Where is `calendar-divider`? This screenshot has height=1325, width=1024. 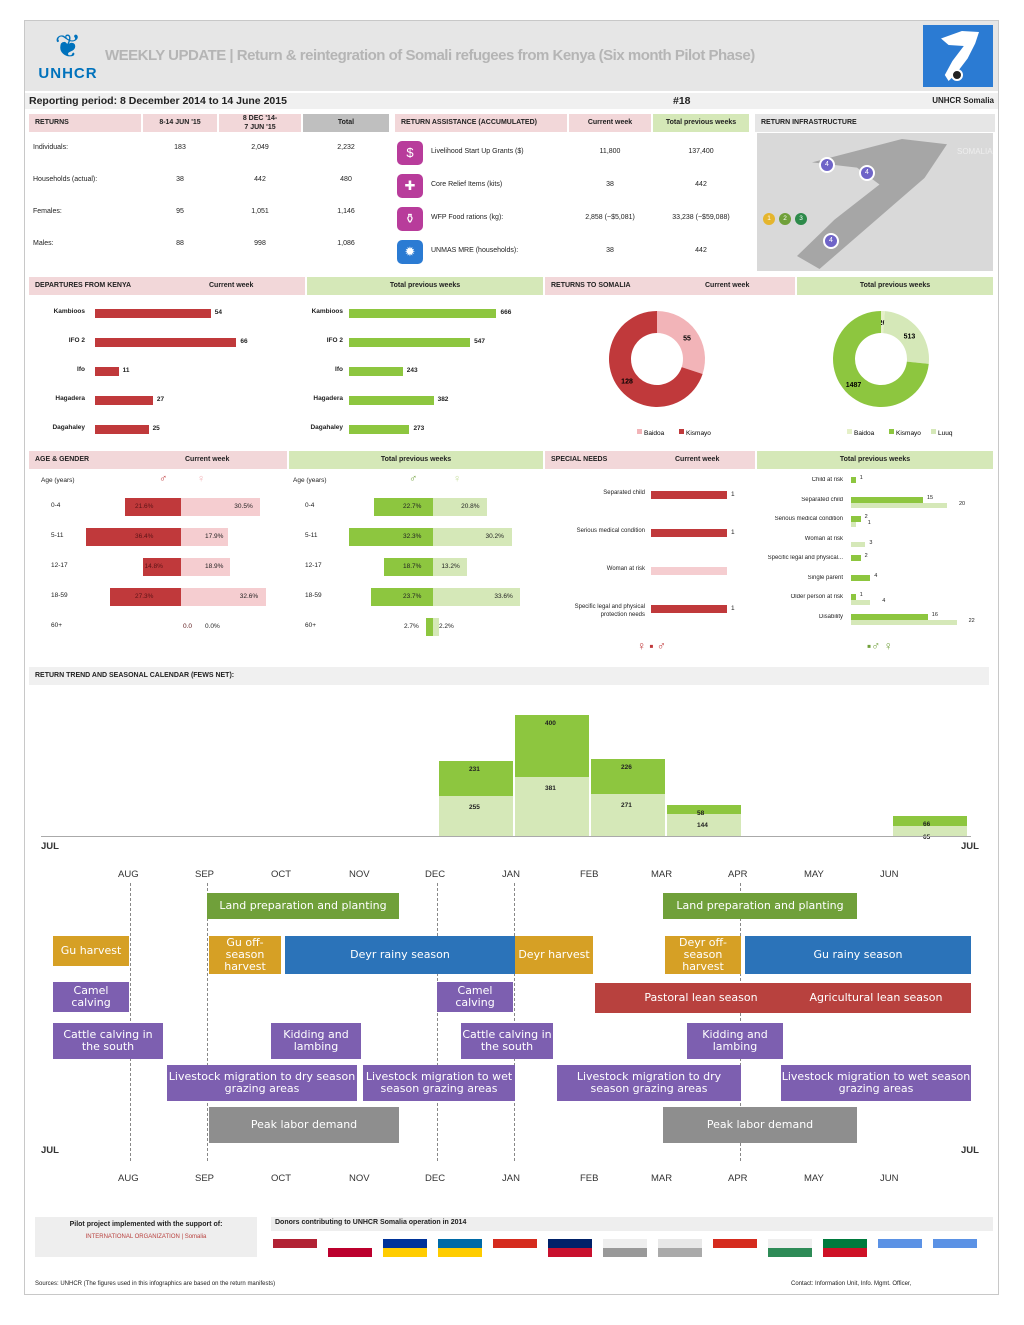 calendar-divider is located at coordinates (740, 1022).